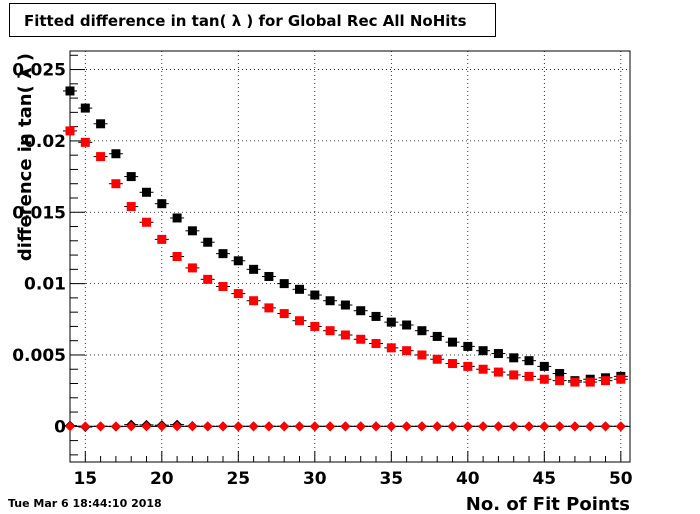  What do you see at coordinates (548, 504) in the screenshot?
I see `x-axis-title: No. of Fit Points` at bounding box center [548, 504].